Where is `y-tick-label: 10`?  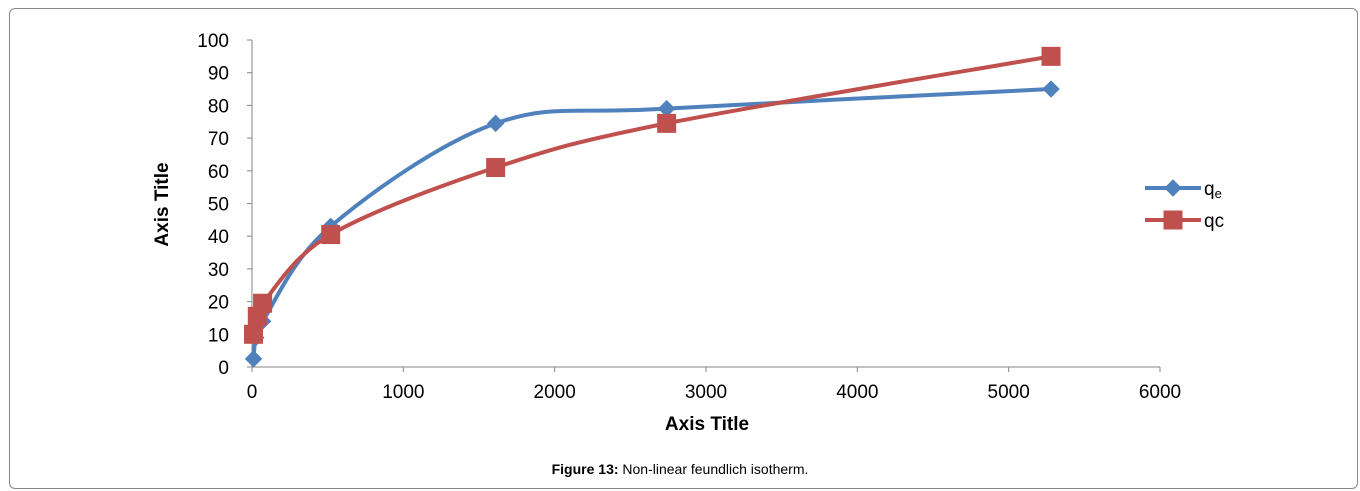
y-tick-label: 10 is located at coordinates (218, 335).